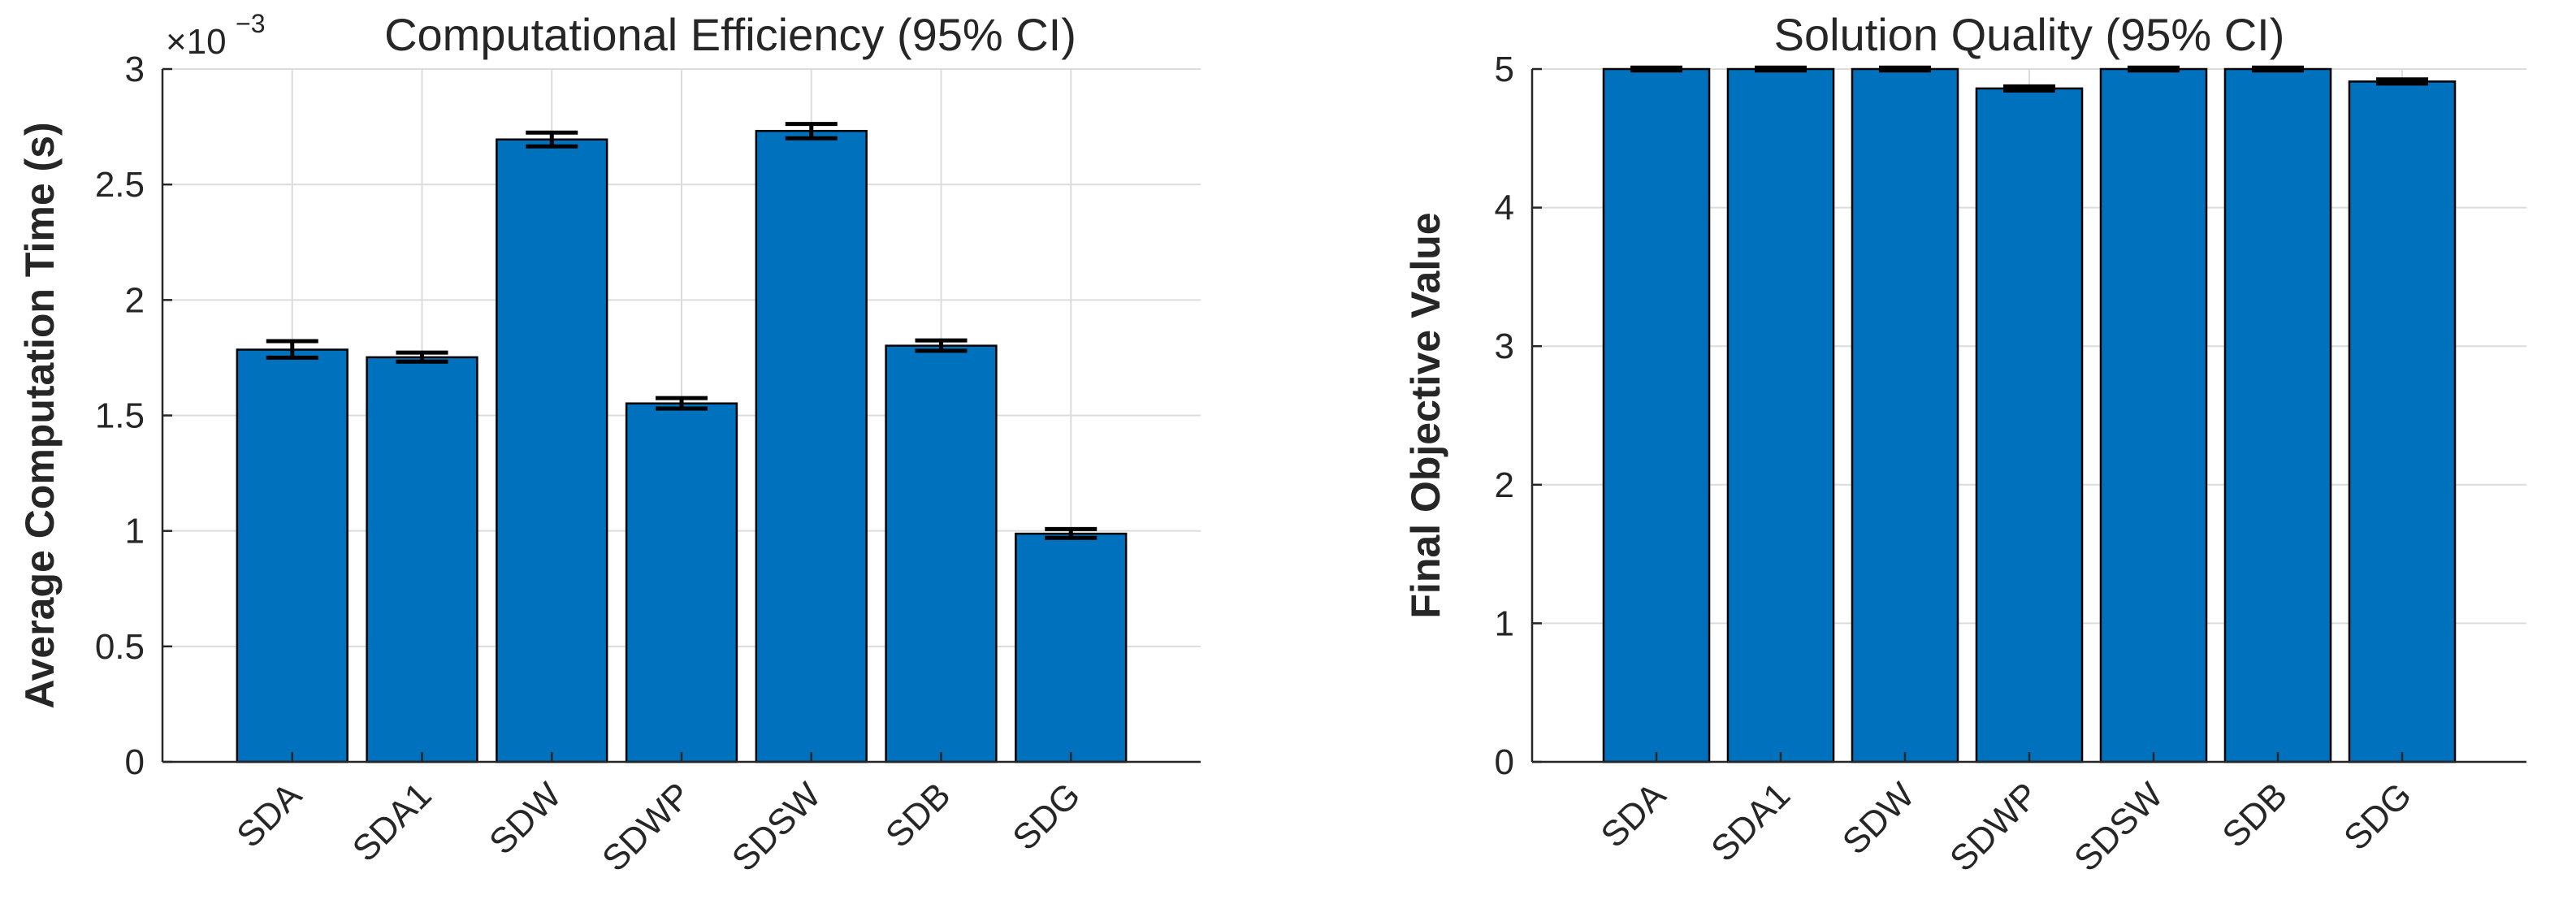 The width and height of the screenshot is (2576, 917). What do you see at coordinates (250, 23) in the screenshot?
I see `exponent-power: −3` at bounding box center [250, 23].